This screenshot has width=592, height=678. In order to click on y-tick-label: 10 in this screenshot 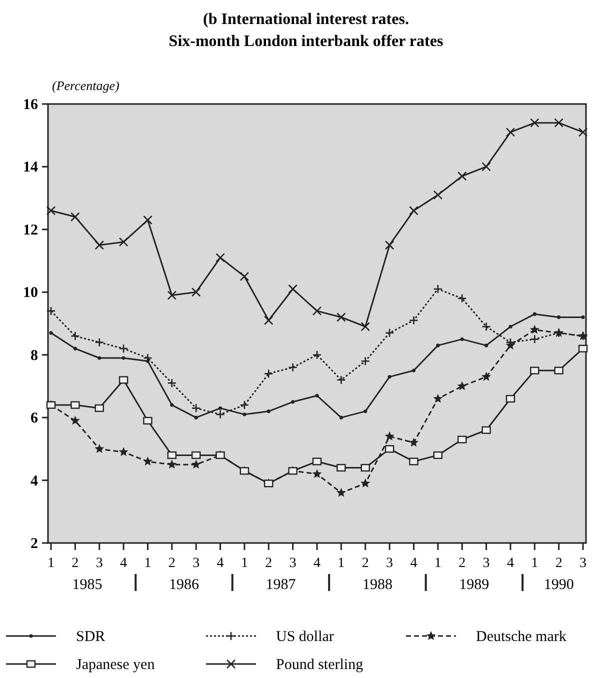, I will do `click(30, 293)`.